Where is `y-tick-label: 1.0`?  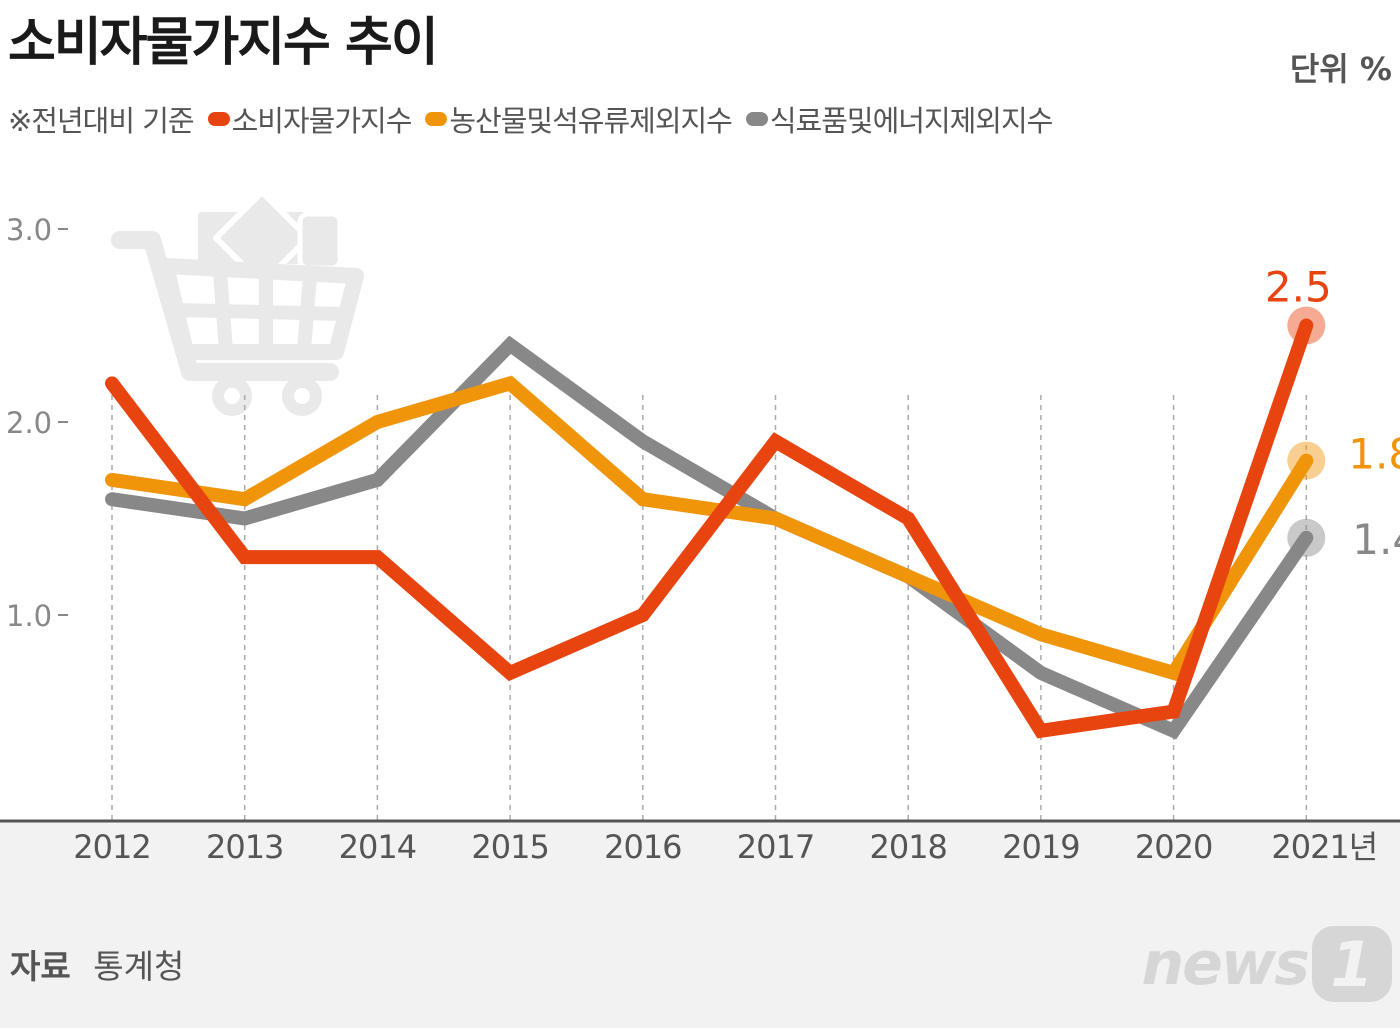
y-tick-label: 1.0 is located at coordinates (29, 616).